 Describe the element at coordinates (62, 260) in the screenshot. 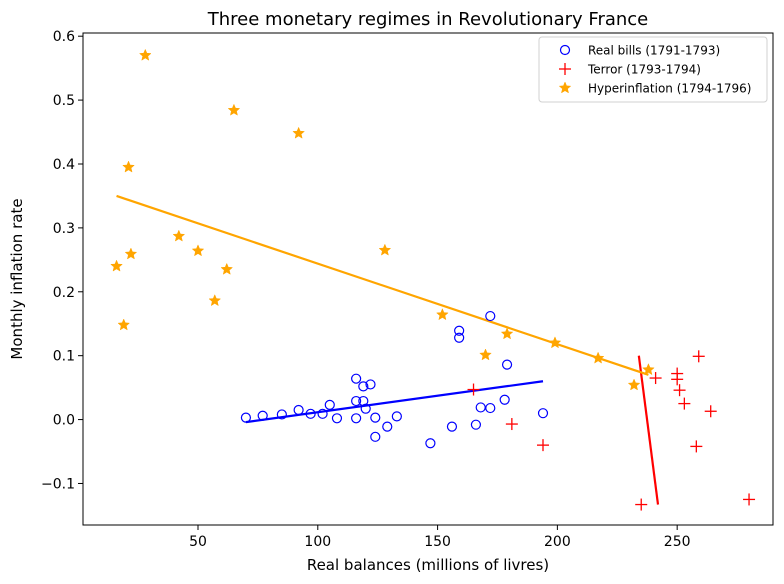

I see `y-axis: −0.1 0.0 0.1 0.2 0.3 0.4 0.5 0.6` at that location.